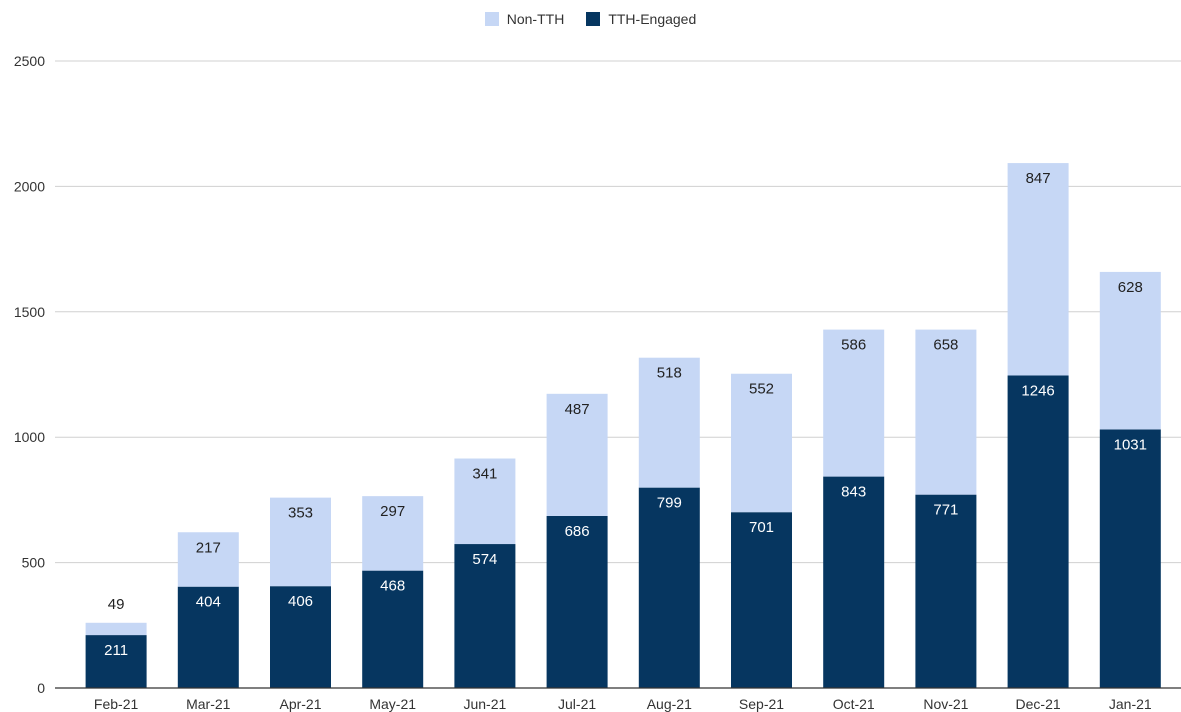  What do you see at coordinates (29, 61) in the screenshot?
I see `y-tick-label: 2500` at bounding box center [29, 61].